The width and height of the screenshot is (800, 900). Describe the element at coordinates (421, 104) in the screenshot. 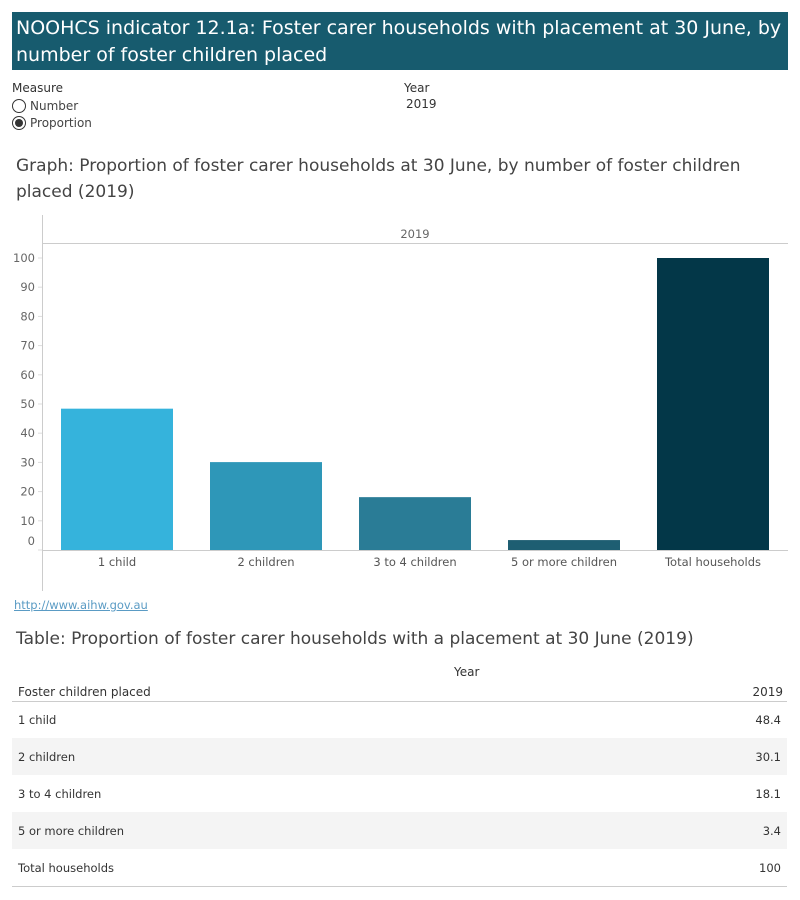

I see `year-value: 2019` at that location.